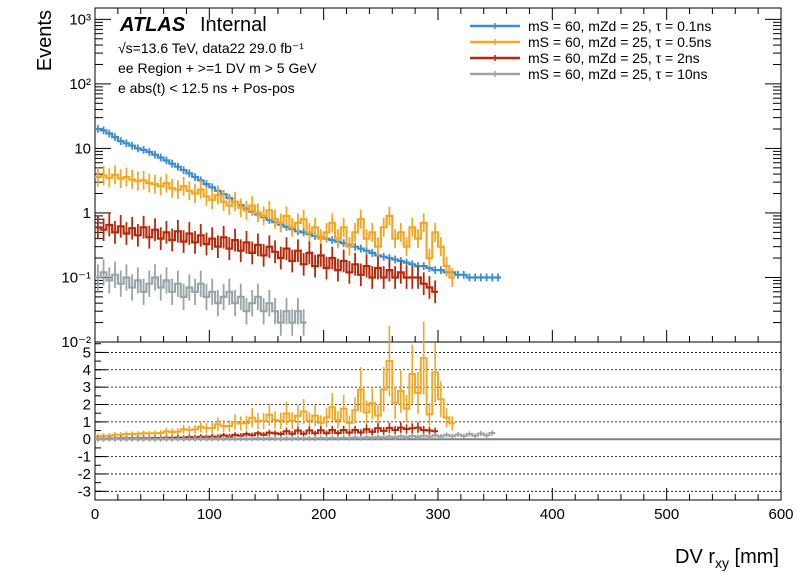  I want to click on ratio-y-tick-label: 1, so click(87, 422).